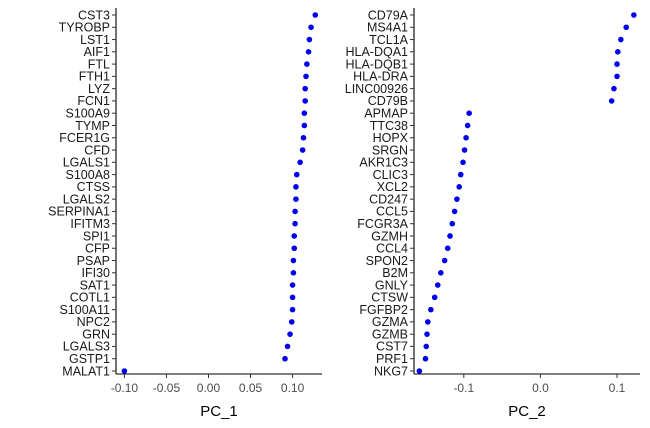 The height and width of the screenshot is (428, 650). What do you see at coordinates (96, 334) in the screenshot?
I see `gene-label: GRN` at bounding box center [96, 334].